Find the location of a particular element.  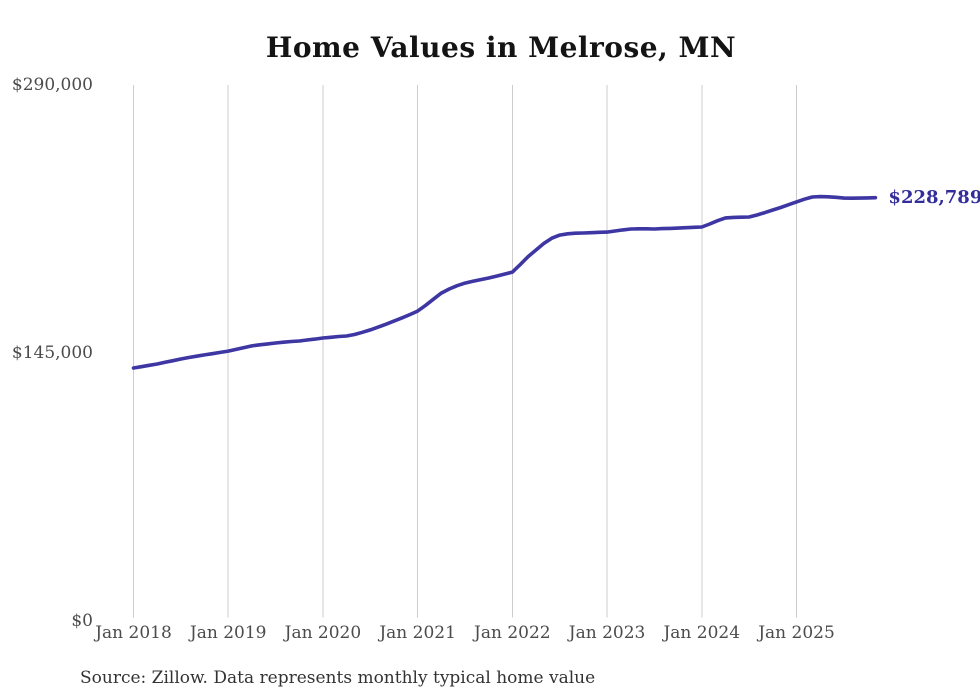

y-axis-tick-label: $290,000 is located at coordinates (52, 85).